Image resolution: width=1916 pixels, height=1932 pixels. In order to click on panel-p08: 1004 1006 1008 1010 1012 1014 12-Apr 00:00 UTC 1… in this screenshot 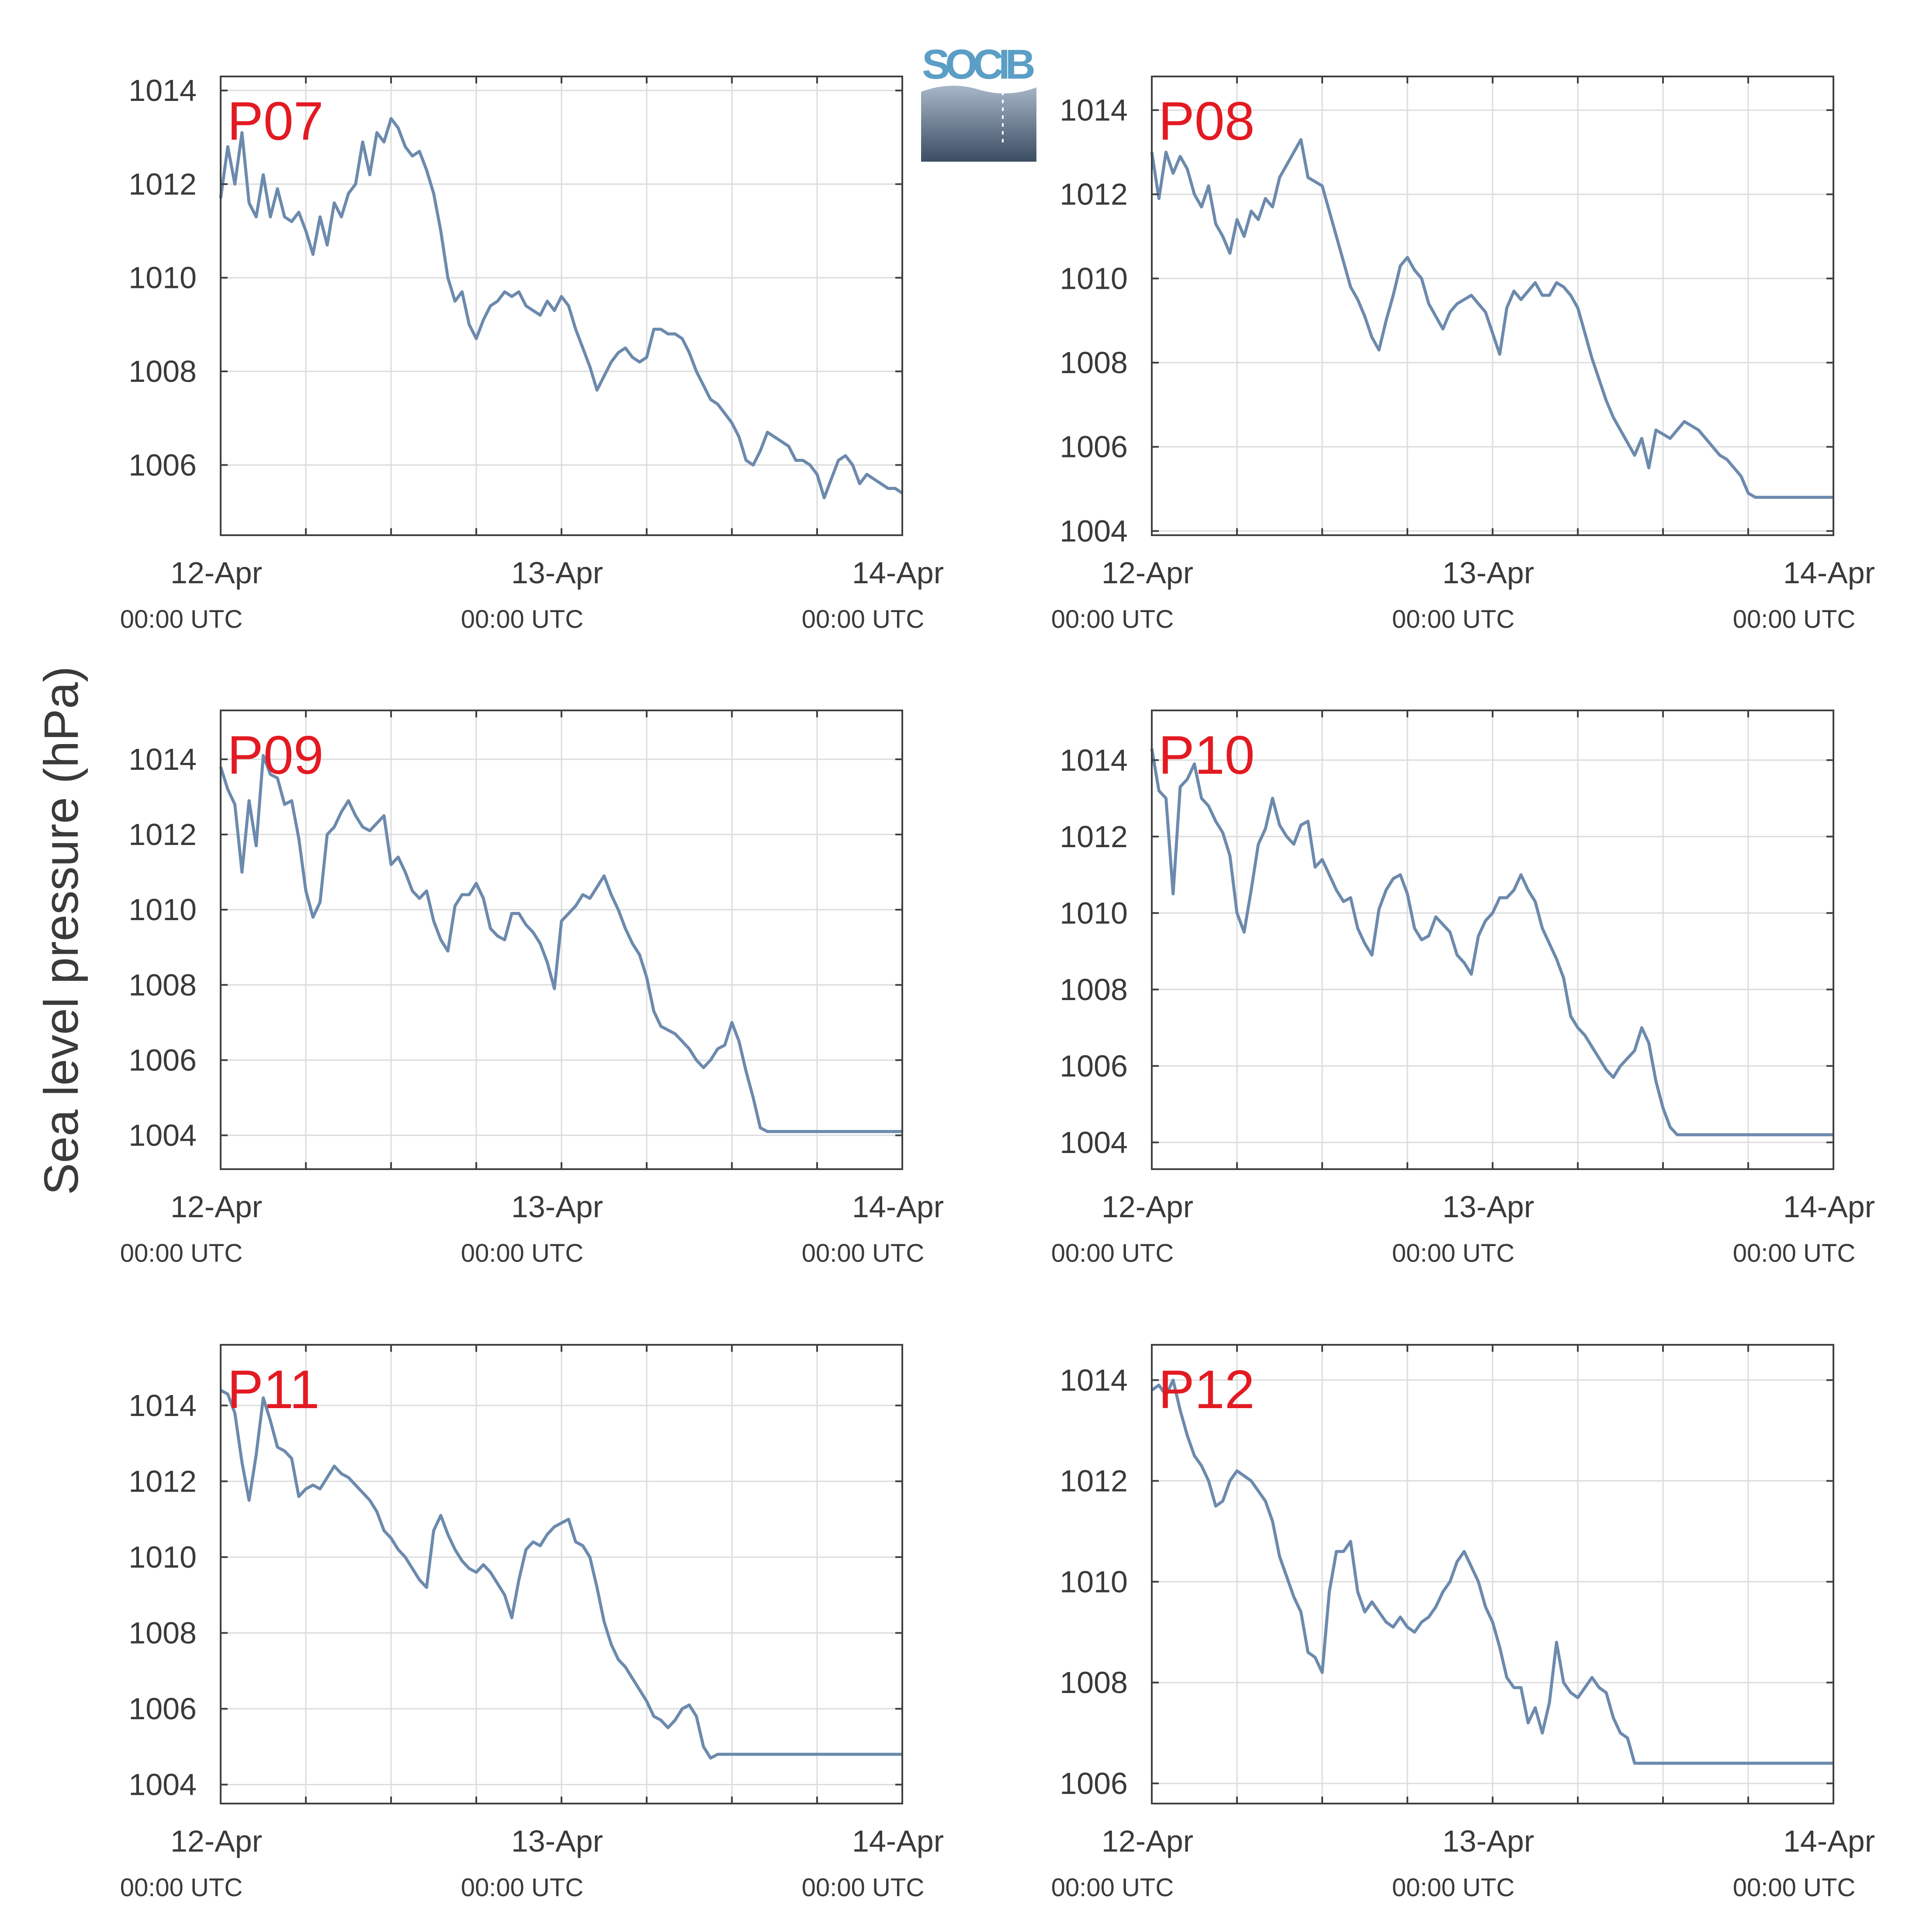, I will do `click(1463, 355)`.